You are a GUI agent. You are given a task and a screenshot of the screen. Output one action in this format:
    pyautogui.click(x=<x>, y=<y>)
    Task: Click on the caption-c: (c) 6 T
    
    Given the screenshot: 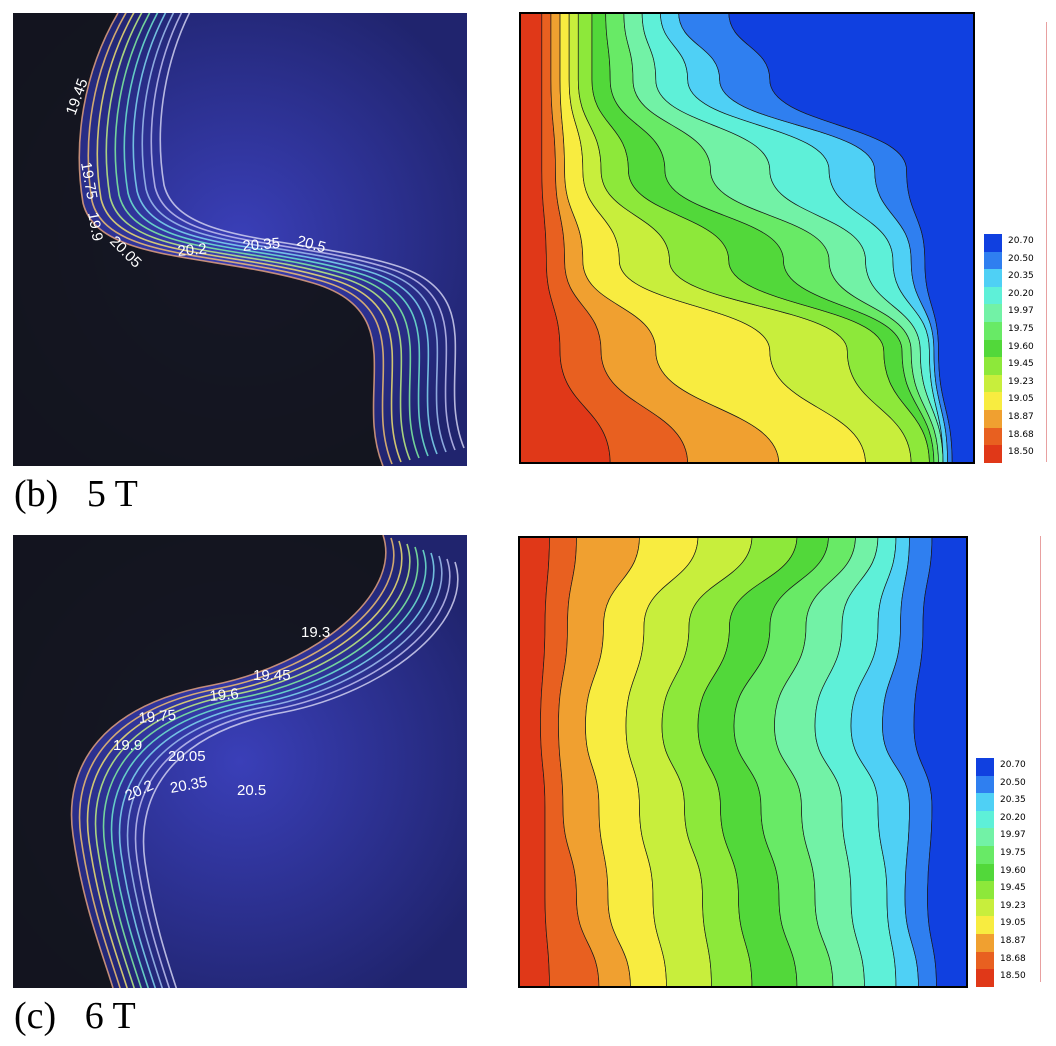 What is the action you would take?
    pyautogui.click(x=75, y=1016)
    